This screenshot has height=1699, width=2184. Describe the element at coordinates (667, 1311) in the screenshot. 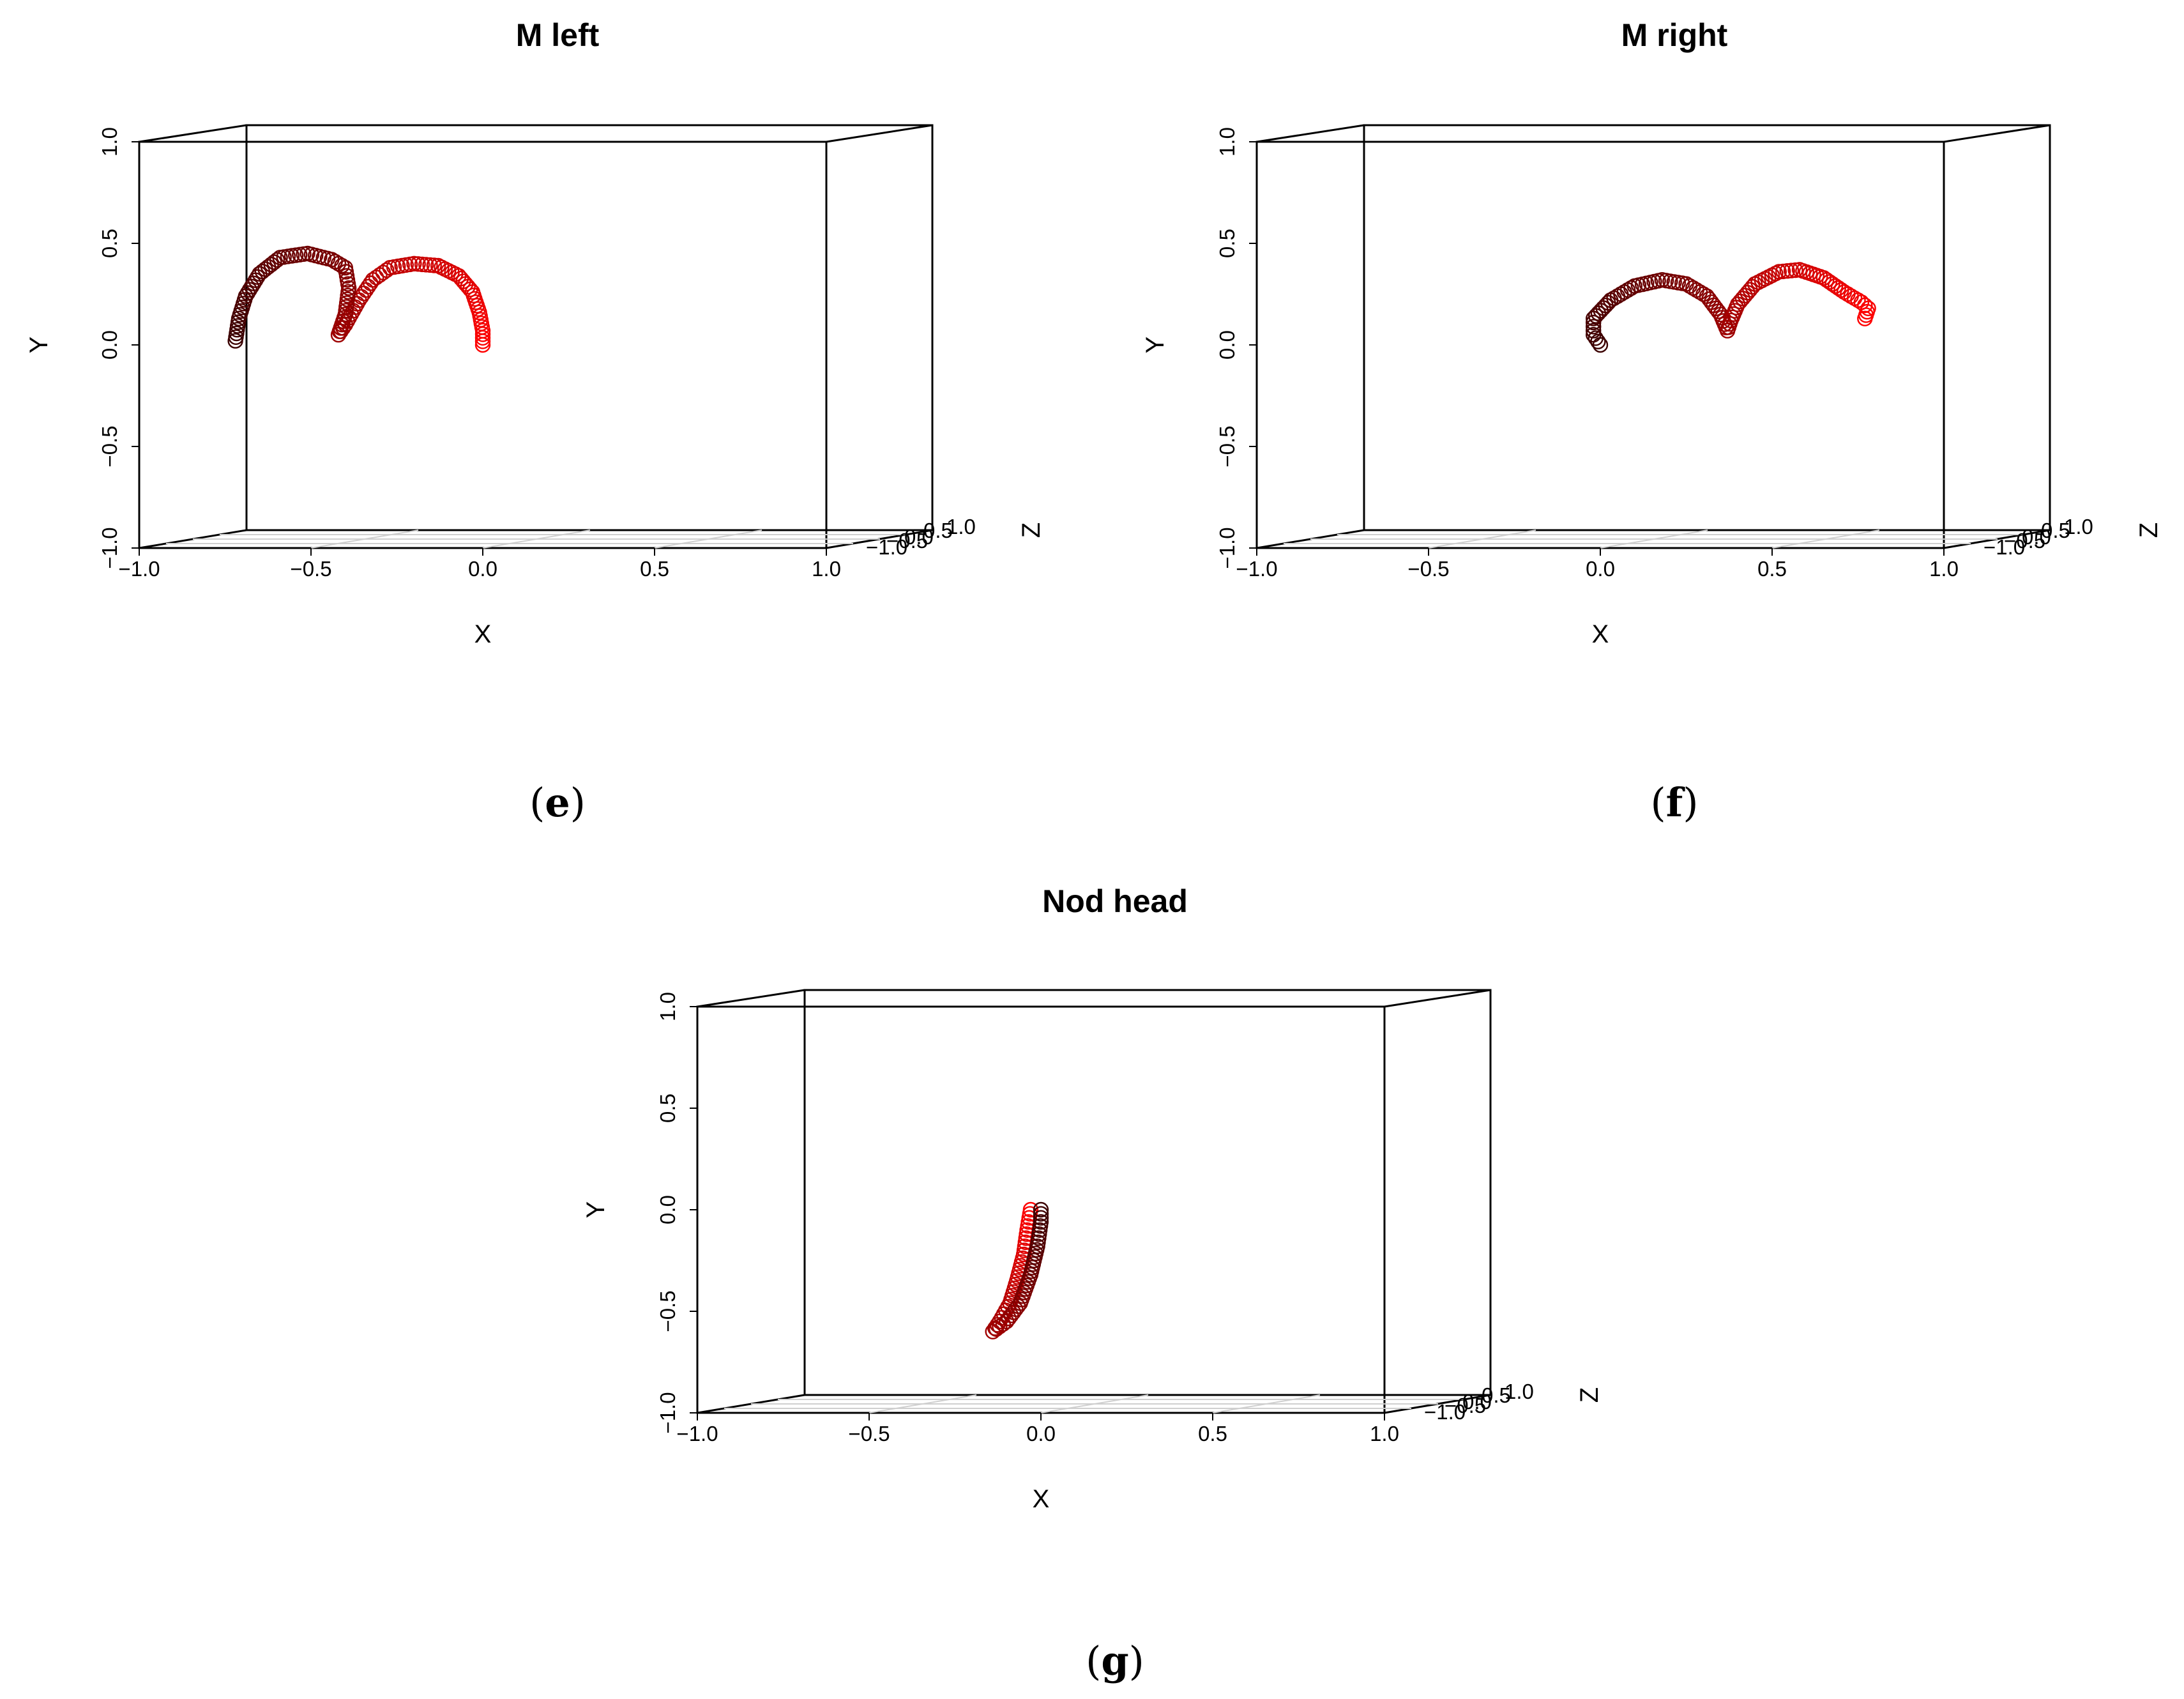

I see `y-tick-label: −0.5` at that location.